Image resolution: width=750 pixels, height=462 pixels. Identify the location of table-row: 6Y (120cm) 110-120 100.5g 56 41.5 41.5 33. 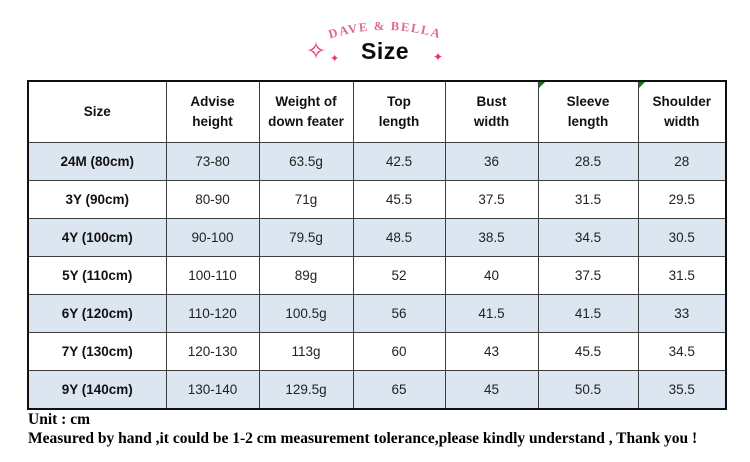
(377, 313).